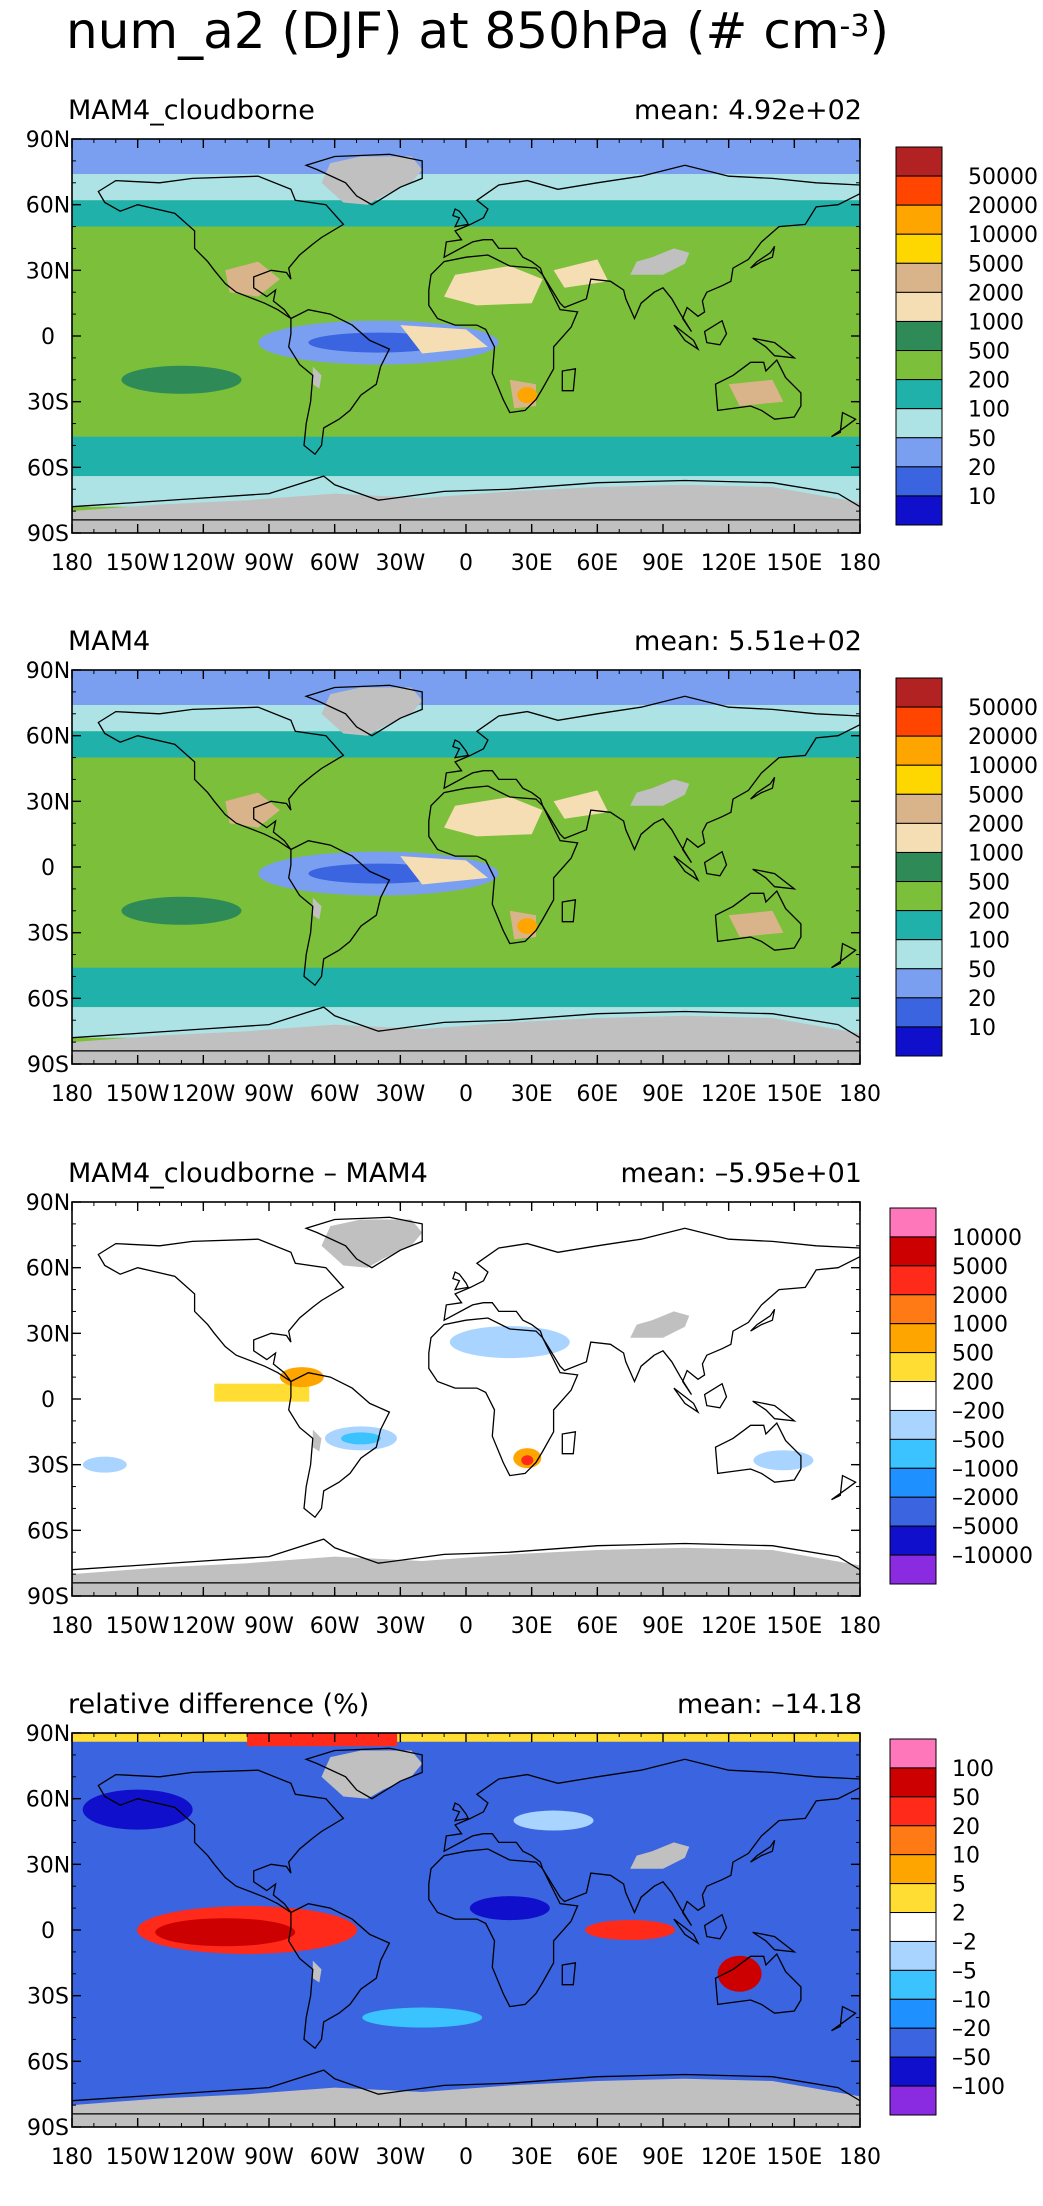 This screenshot has height=2206, width=1043. Describe the element at coordinates (335, 2157) in the screenshot. I see `lon-tick-label: 60W` at that location.